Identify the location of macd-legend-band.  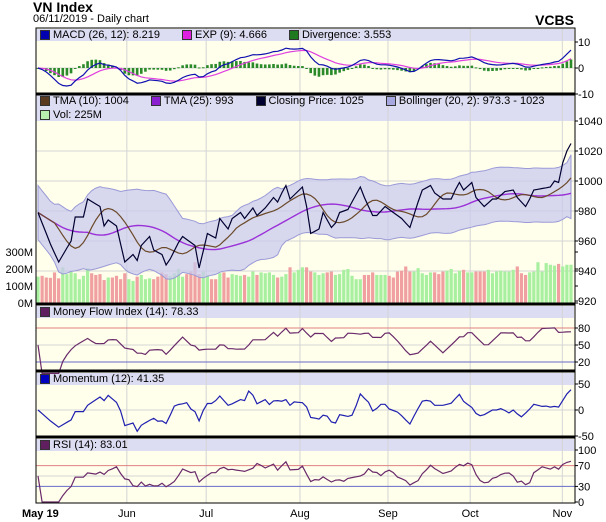
(305, 35).